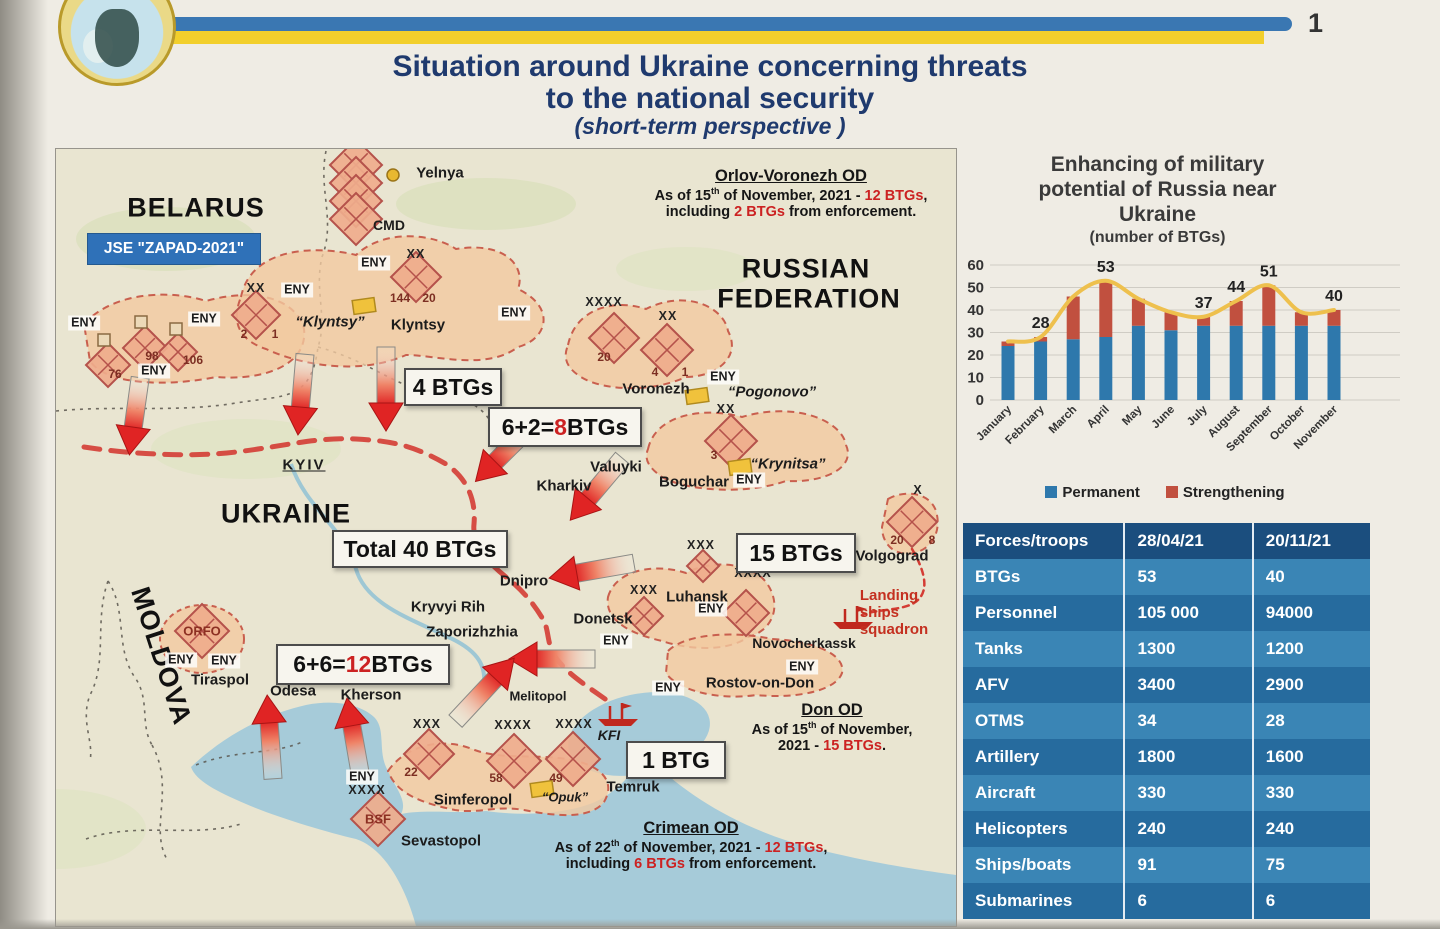  Describe the element at coordinates (275, 334) in the screenshot. I see `unit-number-label: 1` at that location.